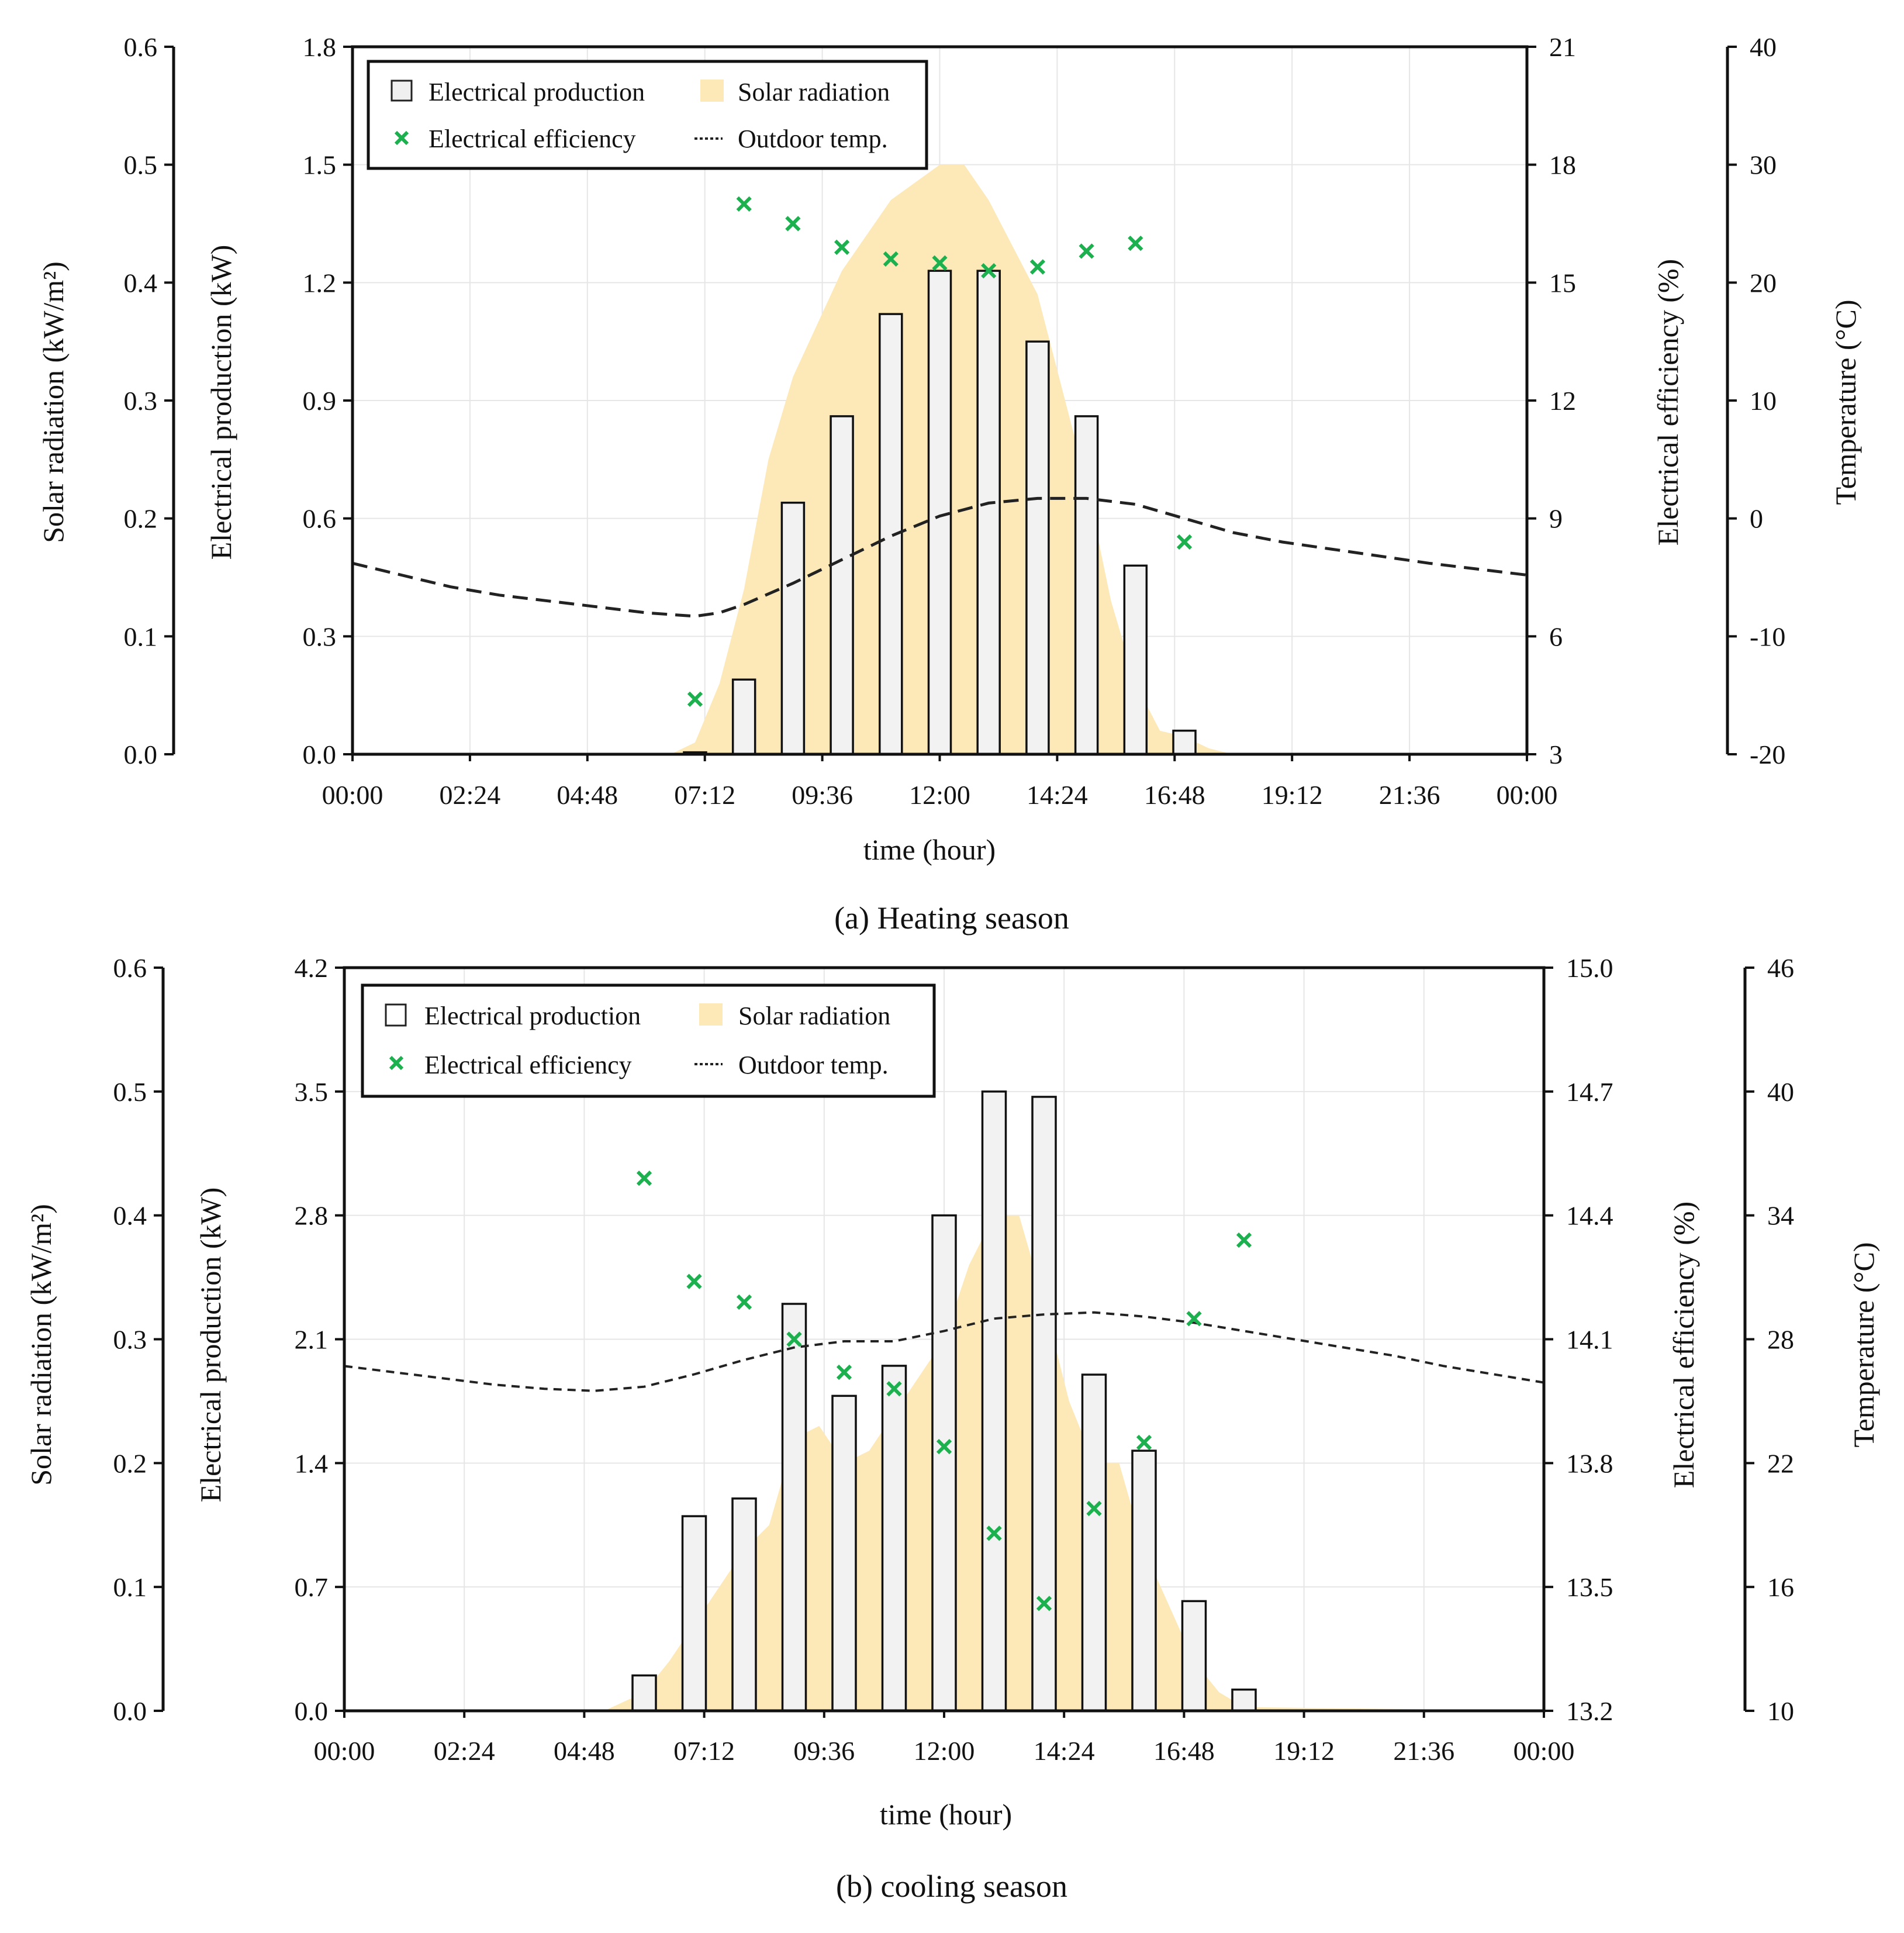  Describe the element at coordinates (951, 918) in the screenshot. I see `panel-caption: (a) Heating season` at that location.